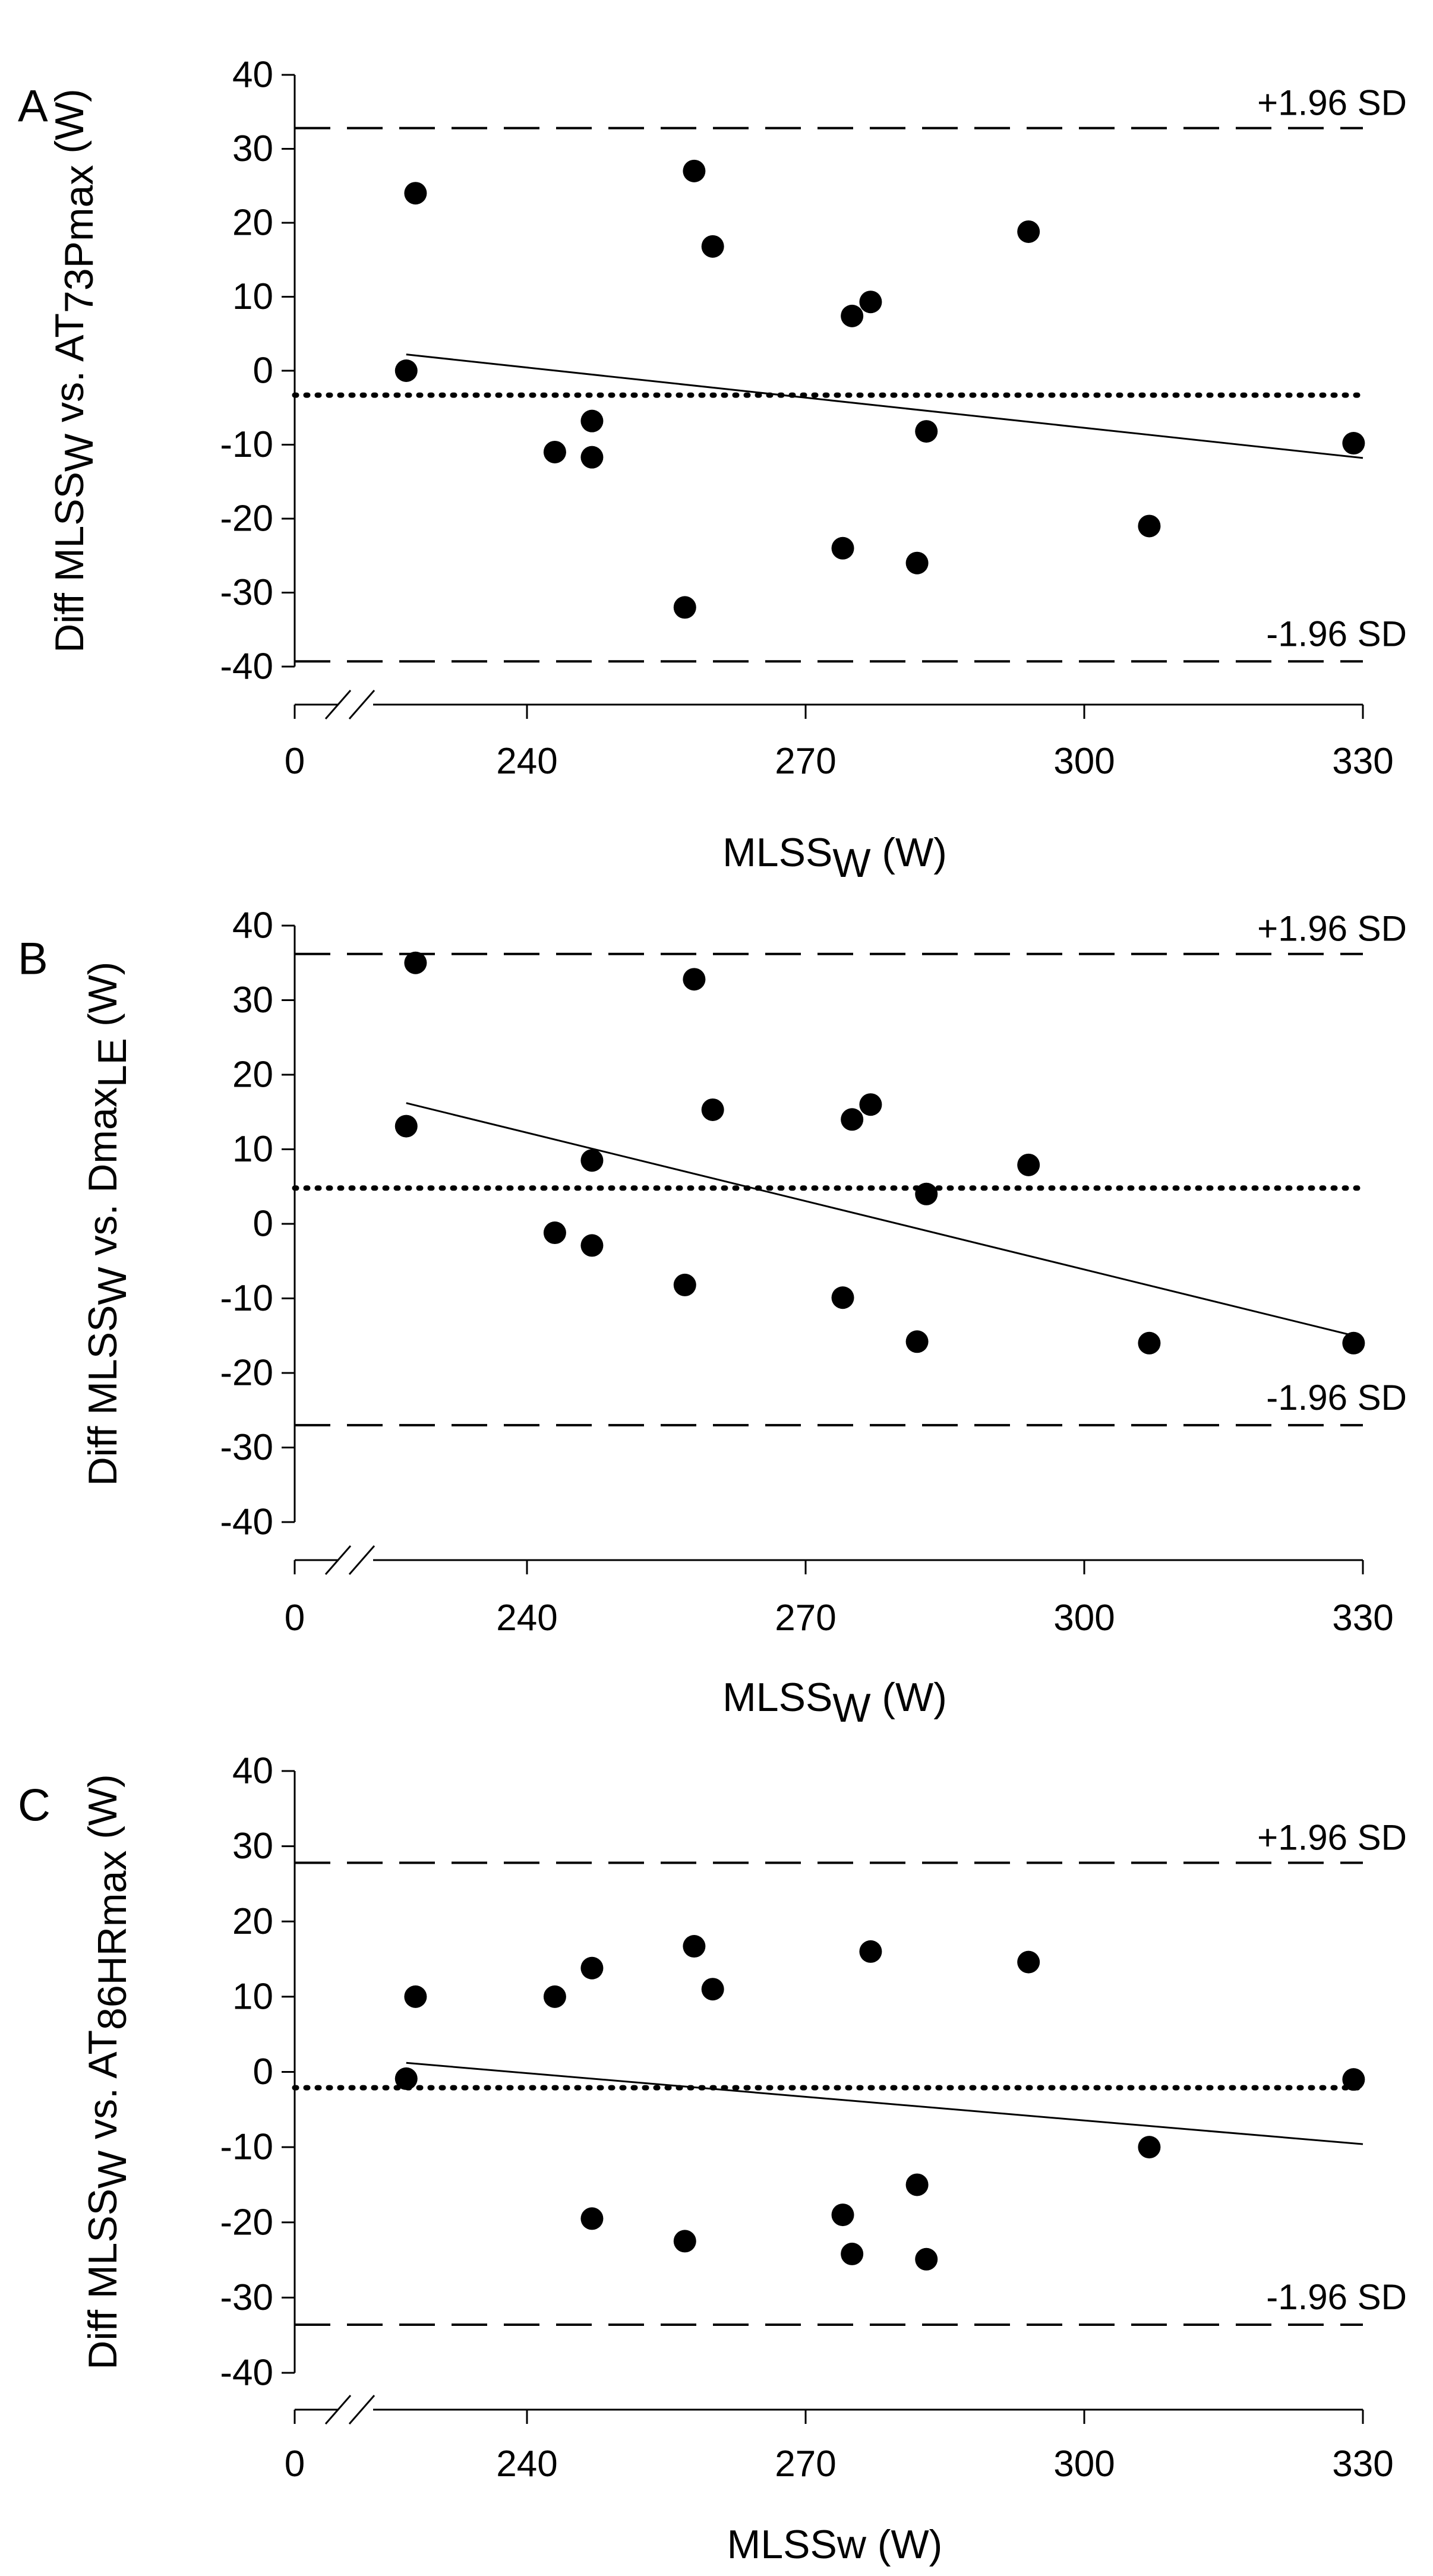 The width and height of the screenshot is (1433, 2576). Describe the element at coordinates (102, 1177) in the screenshot. I see `y-axis-title-part: vs. Dmax` at that location.